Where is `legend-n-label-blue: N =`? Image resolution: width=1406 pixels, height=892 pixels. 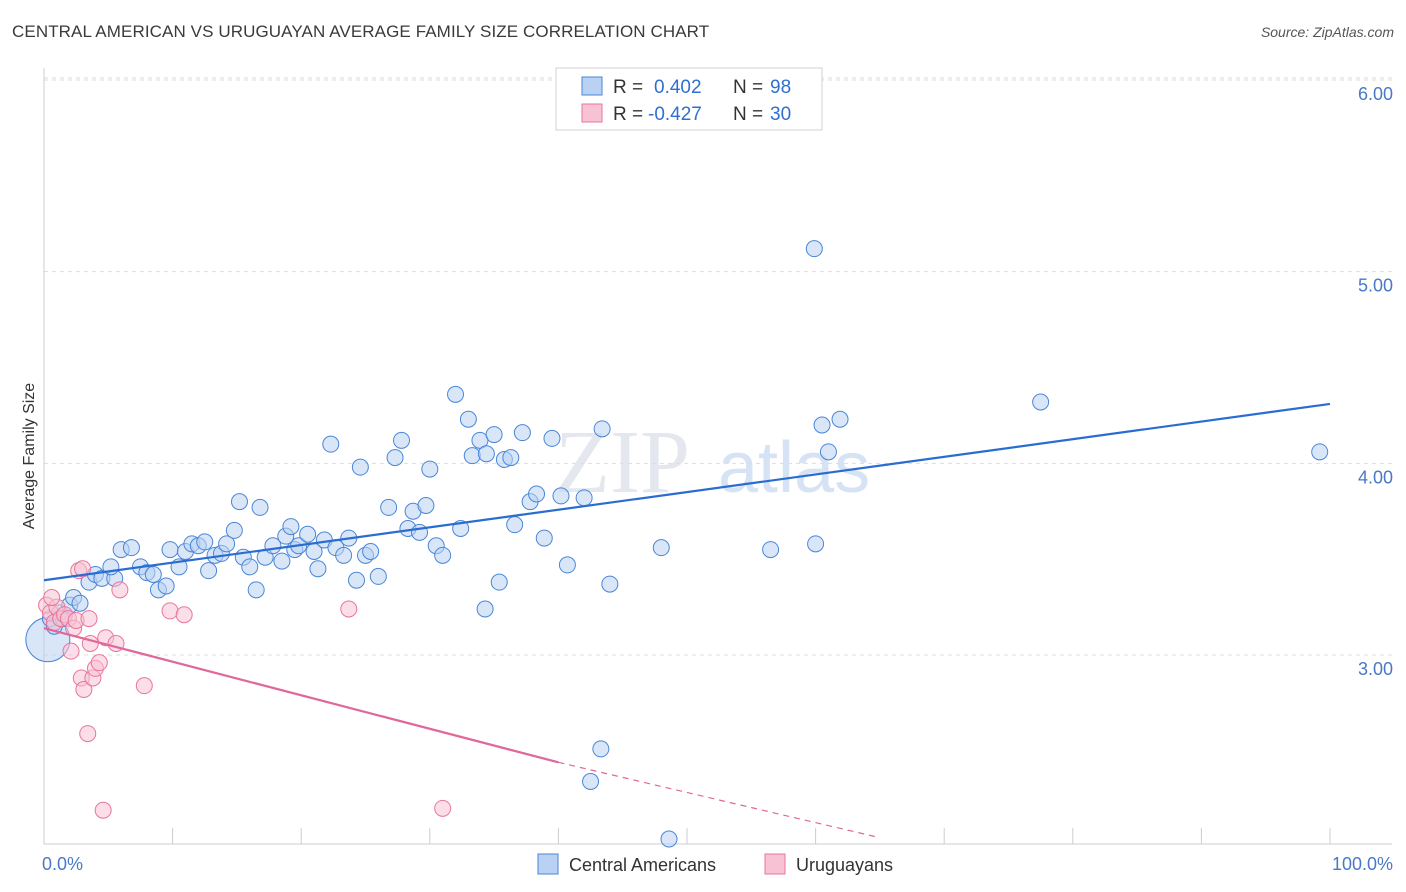 legend-n-label-blue: N = is located at coordinates (748, 87).